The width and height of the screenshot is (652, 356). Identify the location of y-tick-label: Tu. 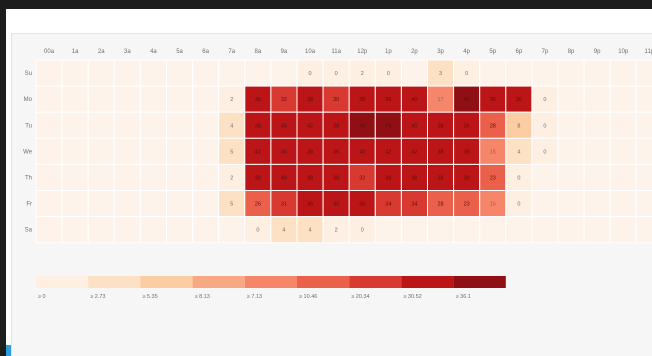
(28, 126).